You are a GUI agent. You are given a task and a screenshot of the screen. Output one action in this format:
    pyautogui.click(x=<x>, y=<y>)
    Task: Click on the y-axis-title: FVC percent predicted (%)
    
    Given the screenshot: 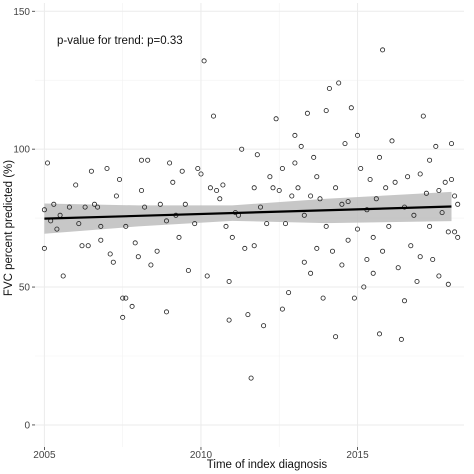 What is the action you would take?
    pyautogui.click(x=9, y=228)
    